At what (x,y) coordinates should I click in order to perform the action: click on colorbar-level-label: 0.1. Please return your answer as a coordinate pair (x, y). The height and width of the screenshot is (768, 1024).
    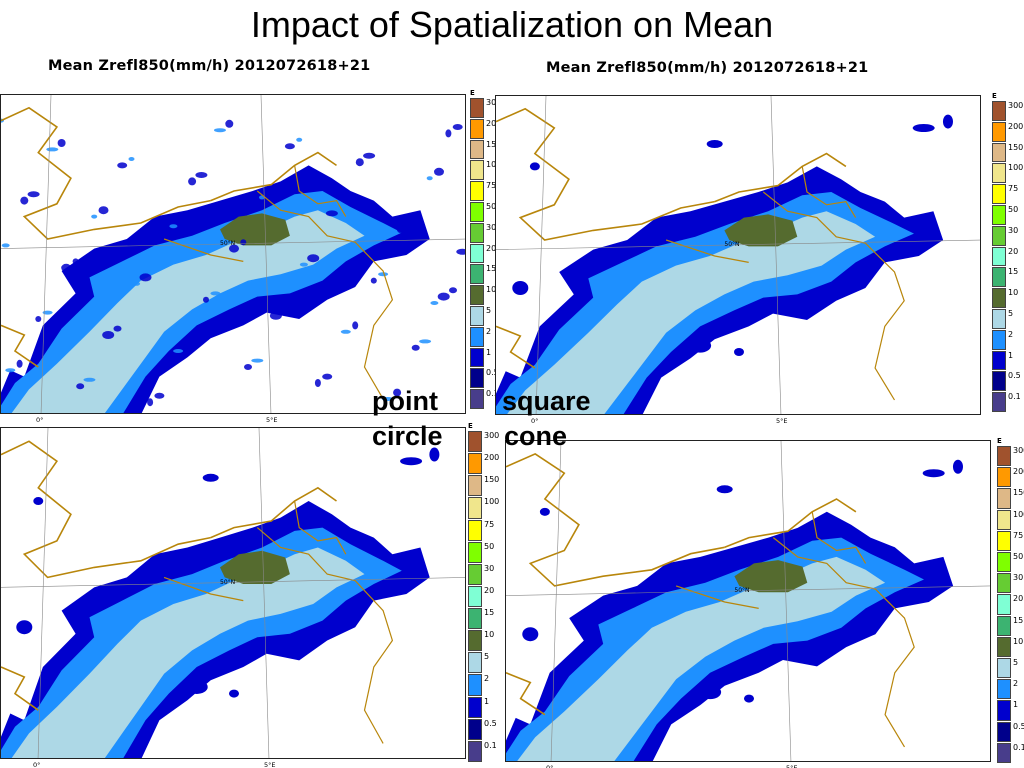
    Looking at the image, I should click on (492, 394).